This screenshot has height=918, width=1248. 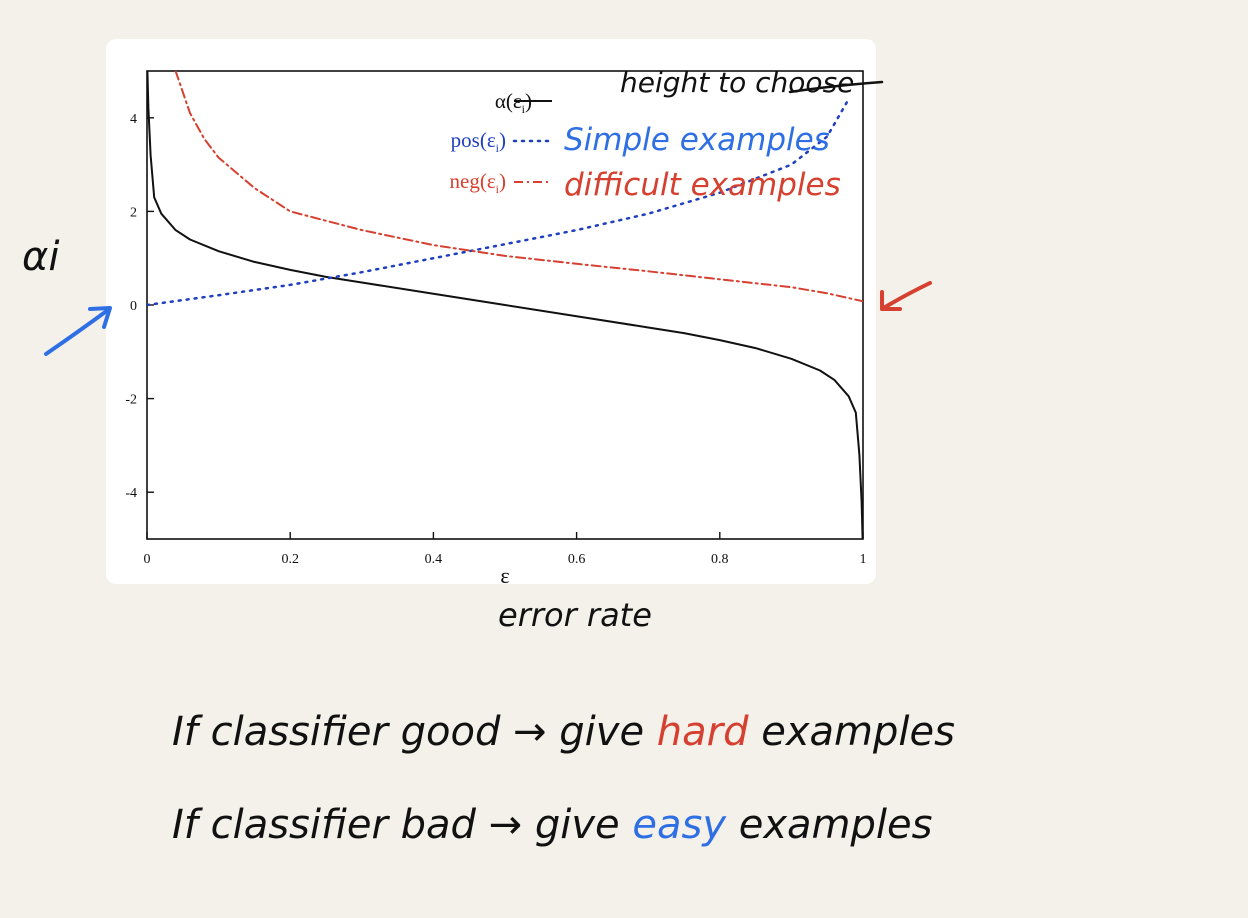 I want to click on x-tick-label: 0.2, so click(x=290, y=559).